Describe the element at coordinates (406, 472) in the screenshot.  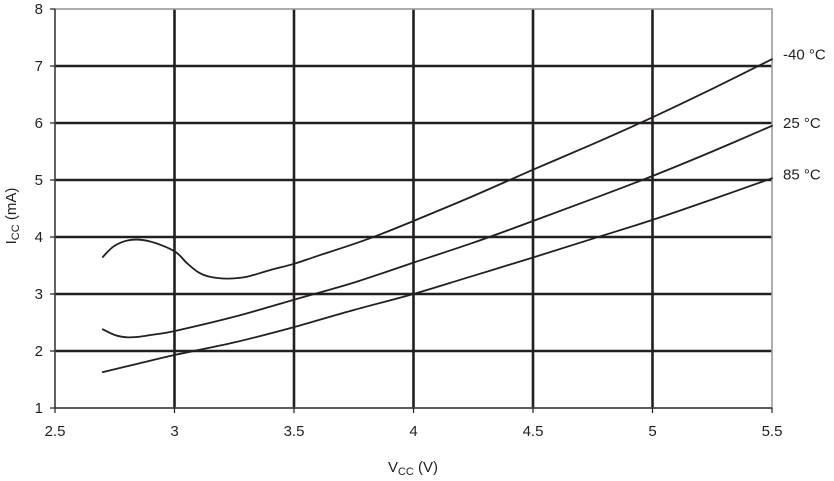
I see `x-axis-title-sub: CC` at that location.